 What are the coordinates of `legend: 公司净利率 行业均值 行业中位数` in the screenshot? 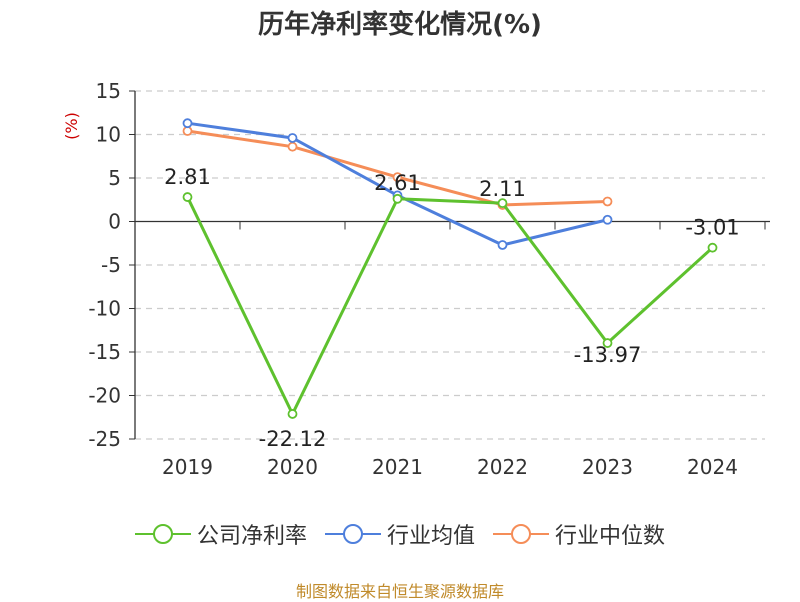 It's located at (400, 534).